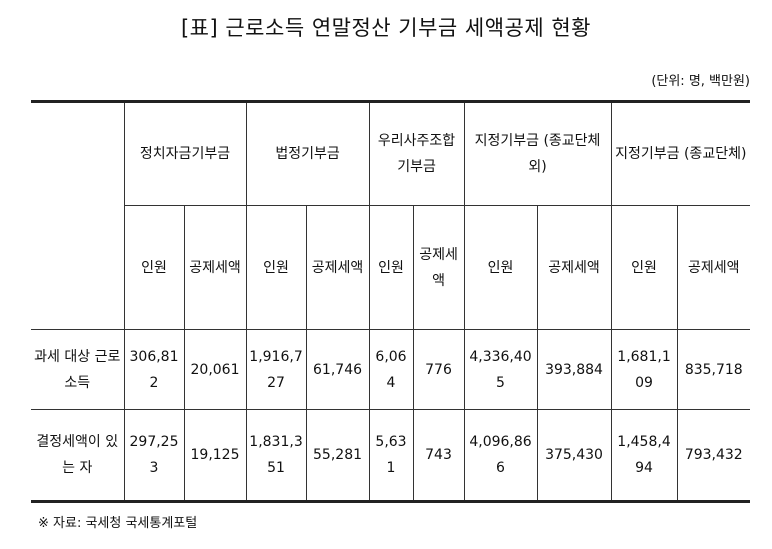 The width and height of the screenshot is (772, 549). I want to click on table-cell: 393,884, so click(574, 369).